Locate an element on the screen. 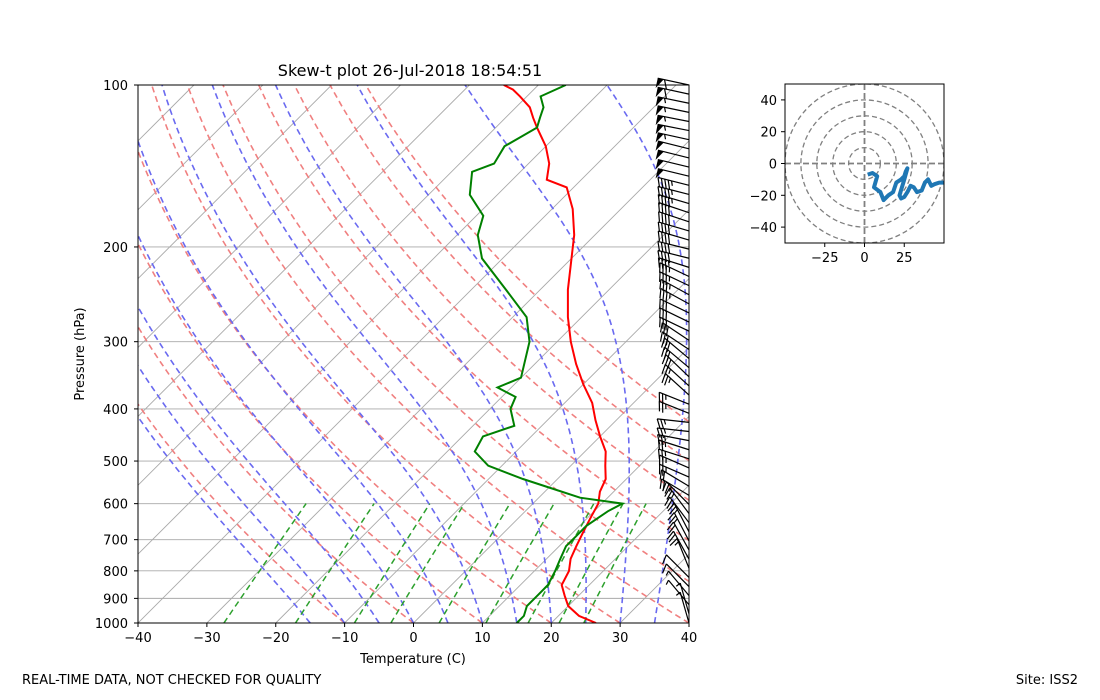  temperature-profile is located at coordinates (555, 354).